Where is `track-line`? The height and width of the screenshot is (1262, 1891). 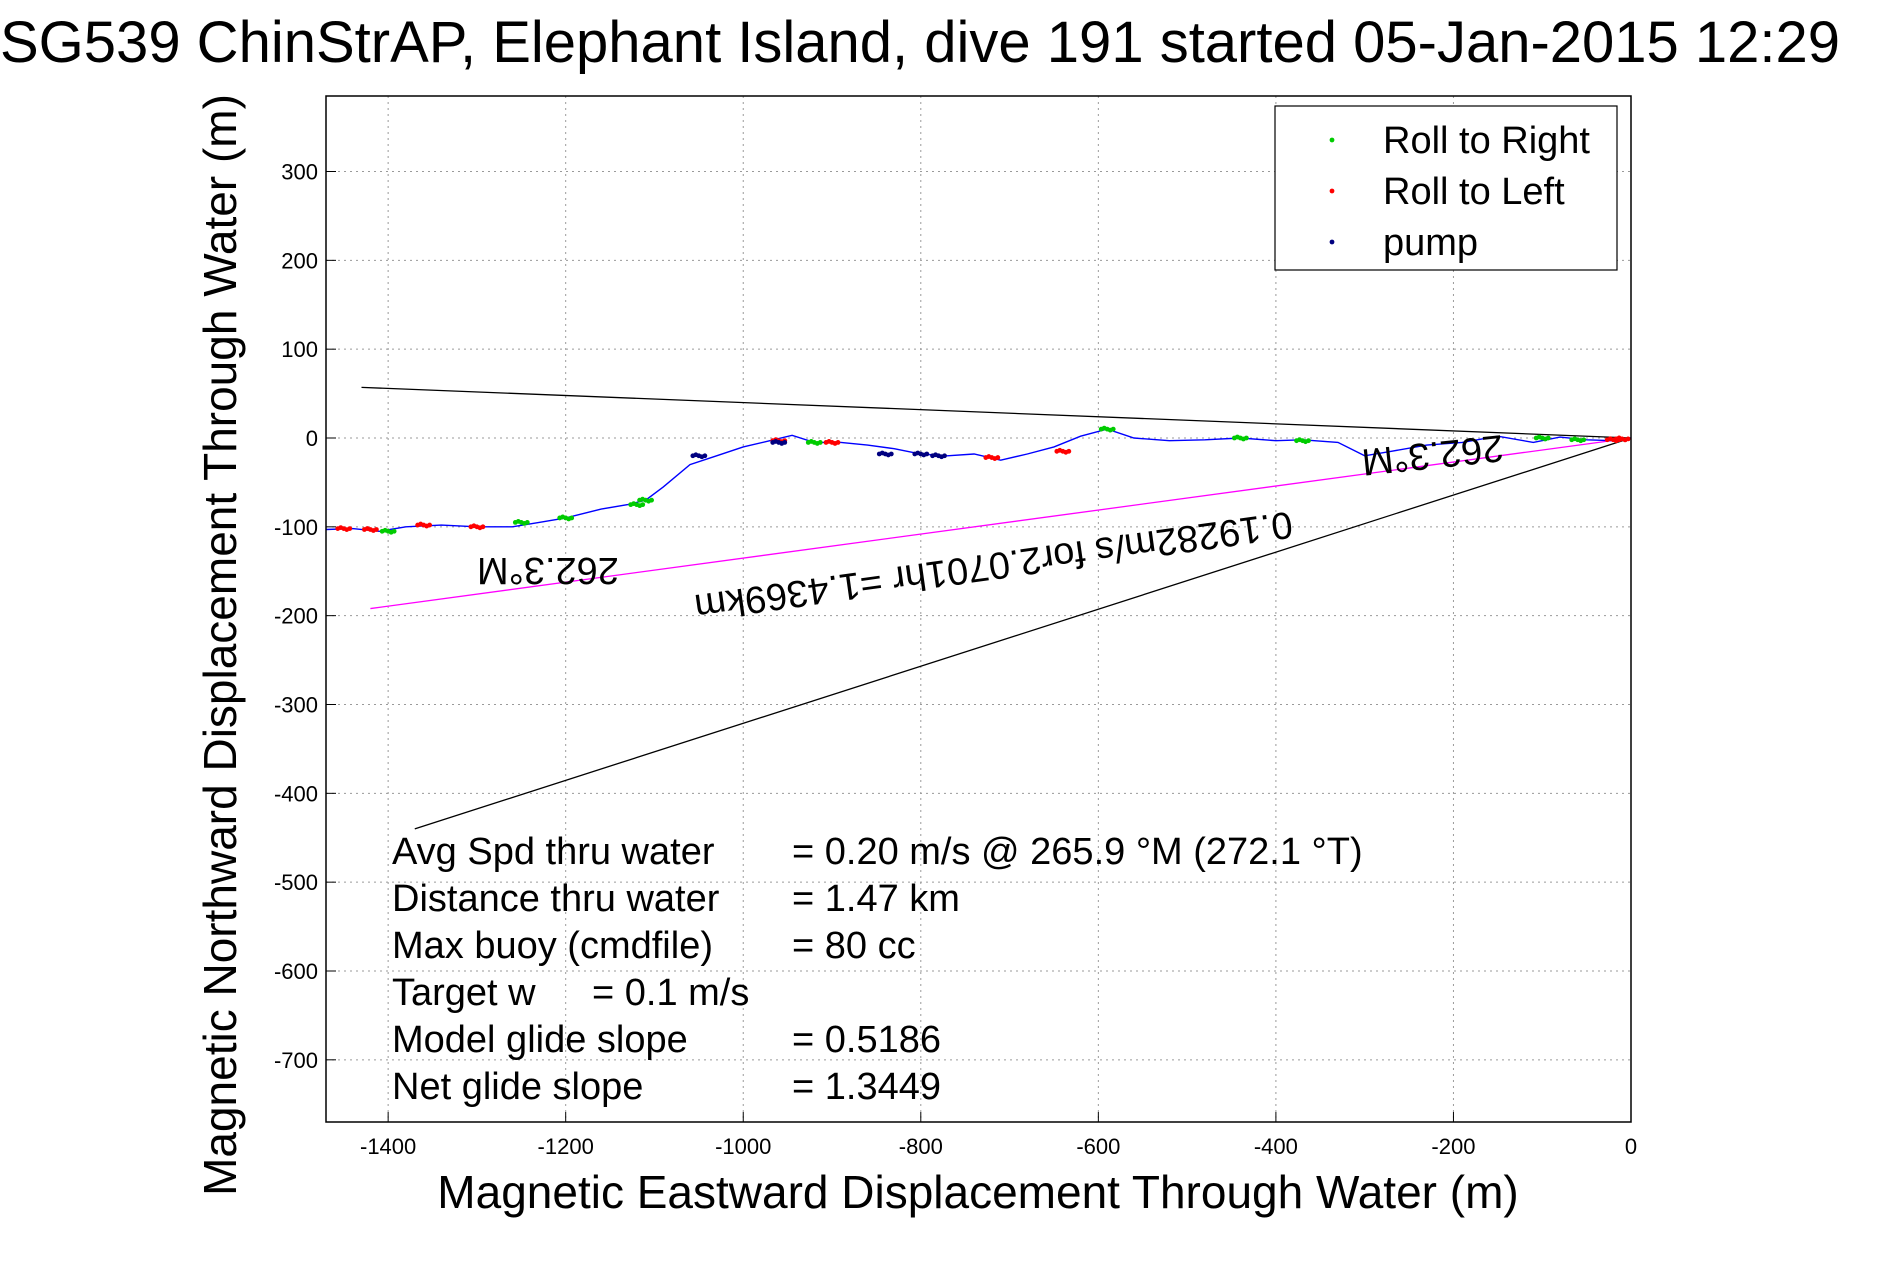
track-line is located at coordinates (978, 480).